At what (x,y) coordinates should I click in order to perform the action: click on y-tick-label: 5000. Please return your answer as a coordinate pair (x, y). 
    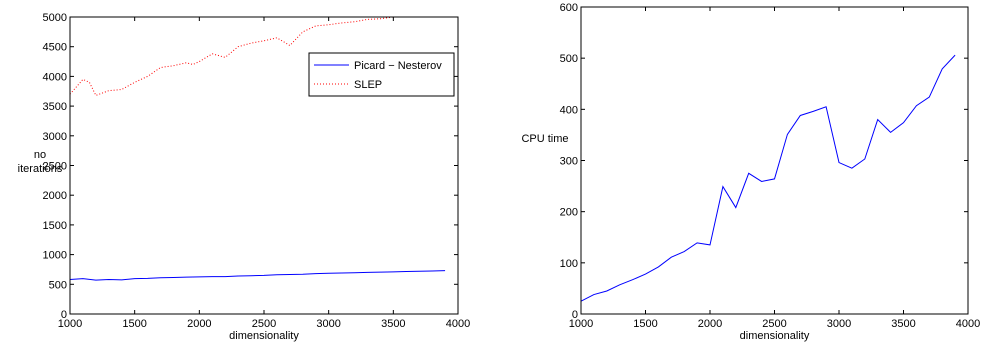
    Looking at the image, I should click on (55, 18).